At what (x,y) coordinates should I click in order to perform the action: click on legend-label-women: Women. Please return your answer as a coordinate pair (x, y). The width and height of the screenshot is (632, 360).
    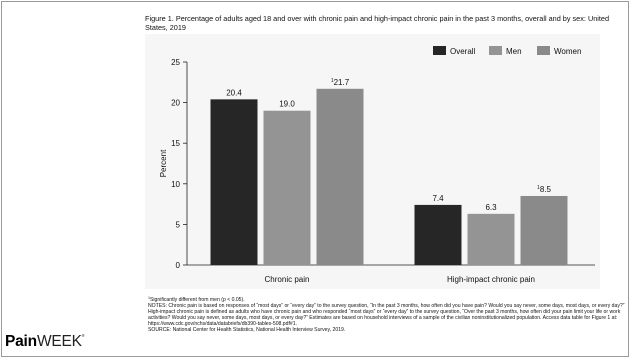
    Looking at the image, I should click on (567, 51).